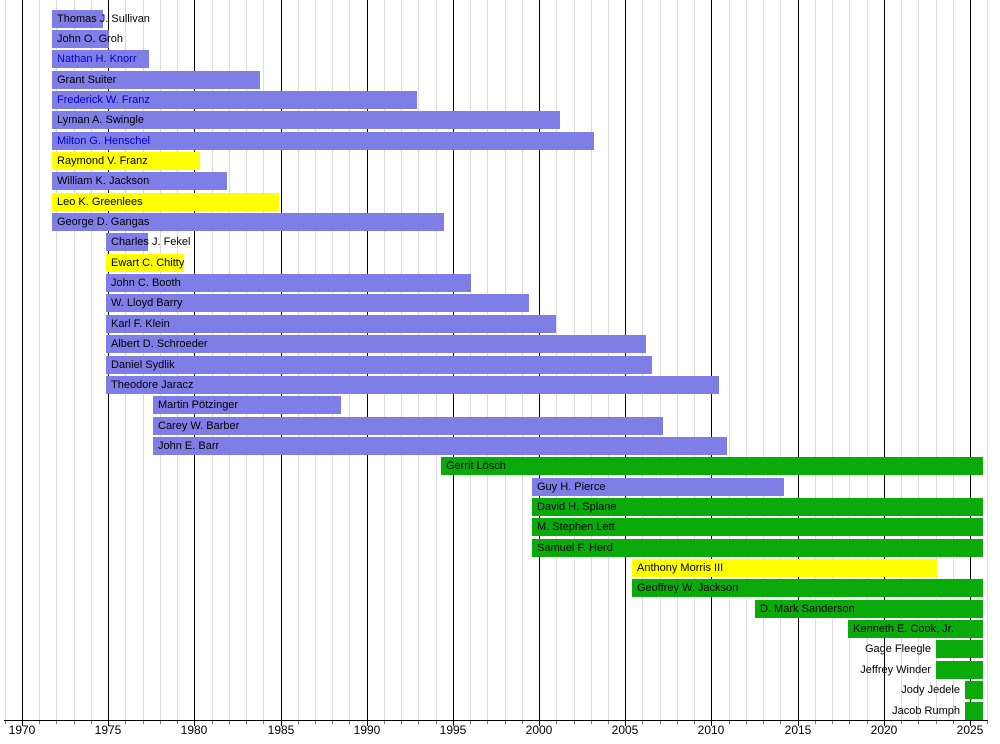  What do you see at coordinates (757, 527) in the screenshot?
I see `timeline-bar: M. Stephen Lett` at bounding box center [757, 527].